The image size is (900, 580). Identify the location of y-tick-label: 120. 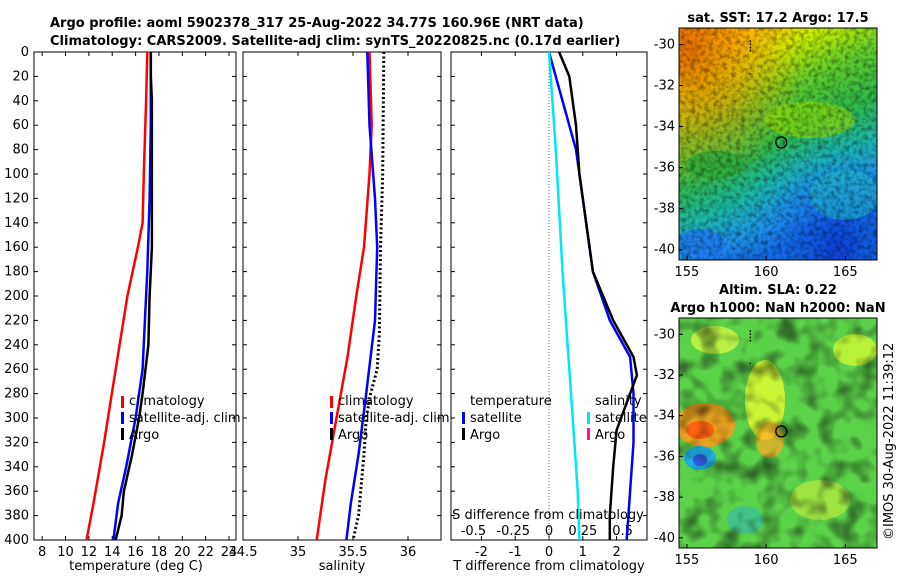
(16, 198).